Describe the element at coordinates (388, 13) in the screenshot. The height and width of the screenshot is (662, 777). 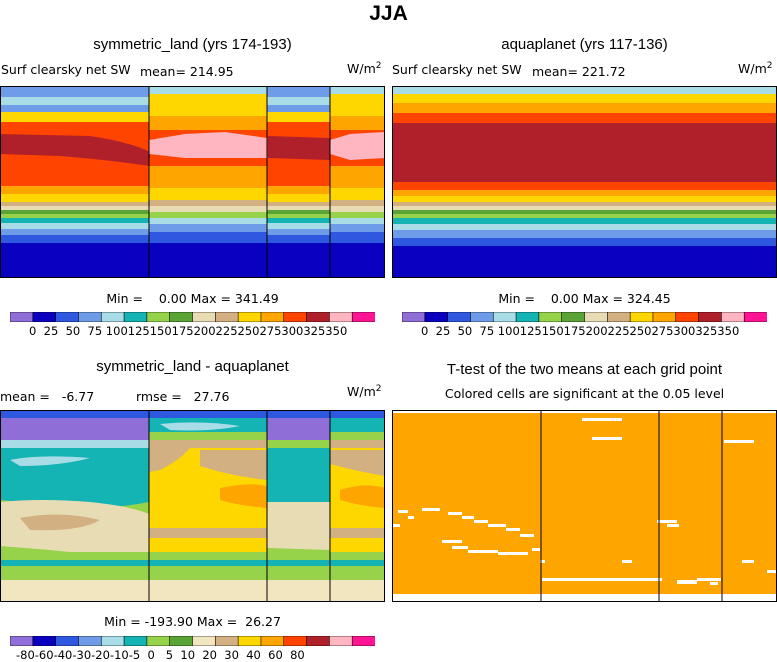
I see `figure-title: JJA` at that location.